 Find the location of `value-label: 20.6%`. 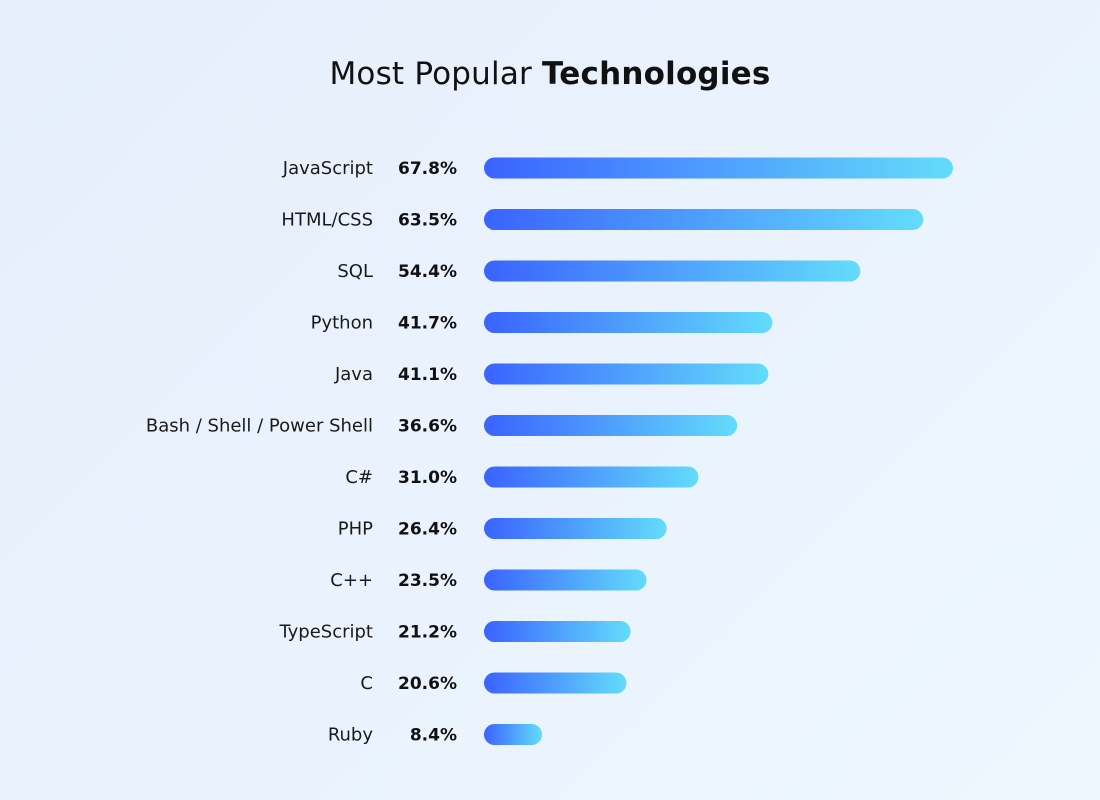

value-label: 20.6% is located at coordinates (427, 684).